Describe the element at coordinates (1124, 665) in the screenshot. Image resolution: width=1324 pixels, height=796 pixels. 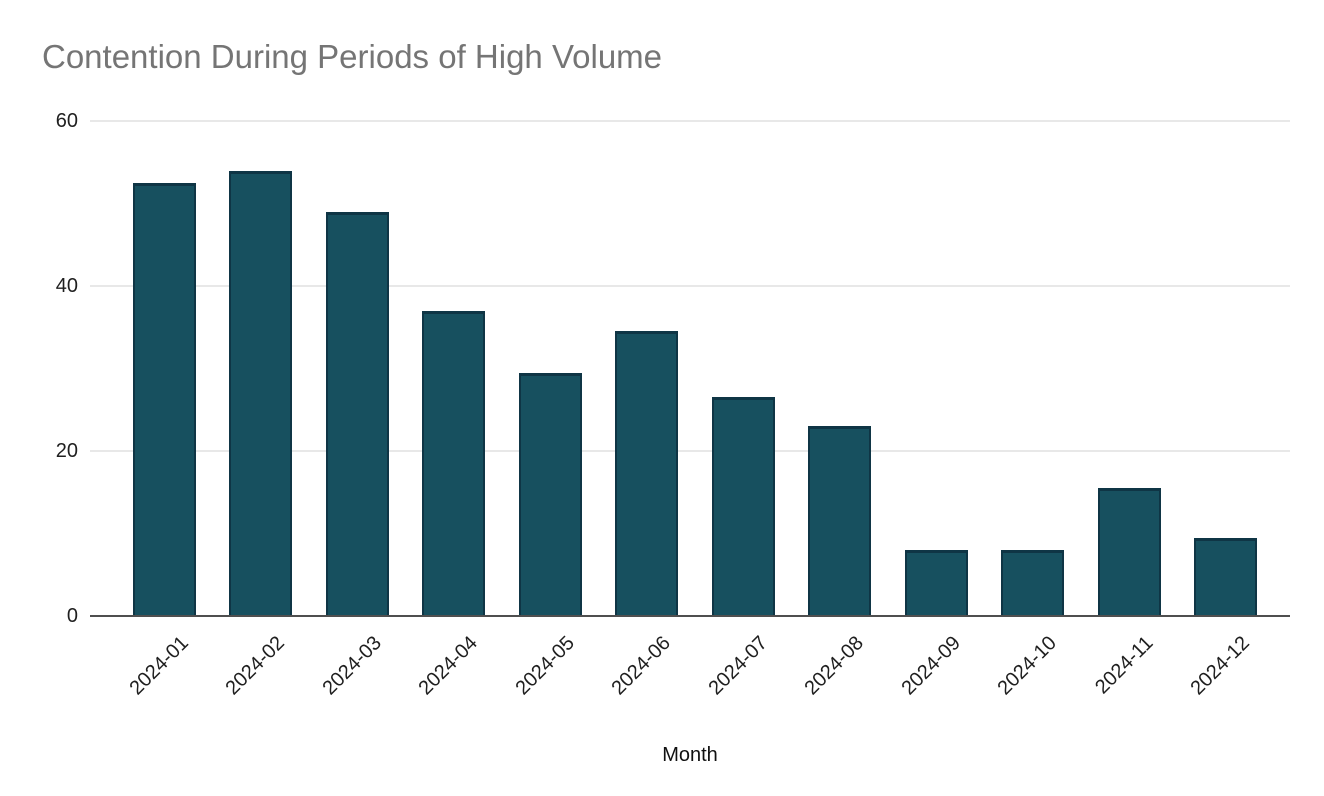
I see `x-tick-label-2024-11: 2024-11` at that location.